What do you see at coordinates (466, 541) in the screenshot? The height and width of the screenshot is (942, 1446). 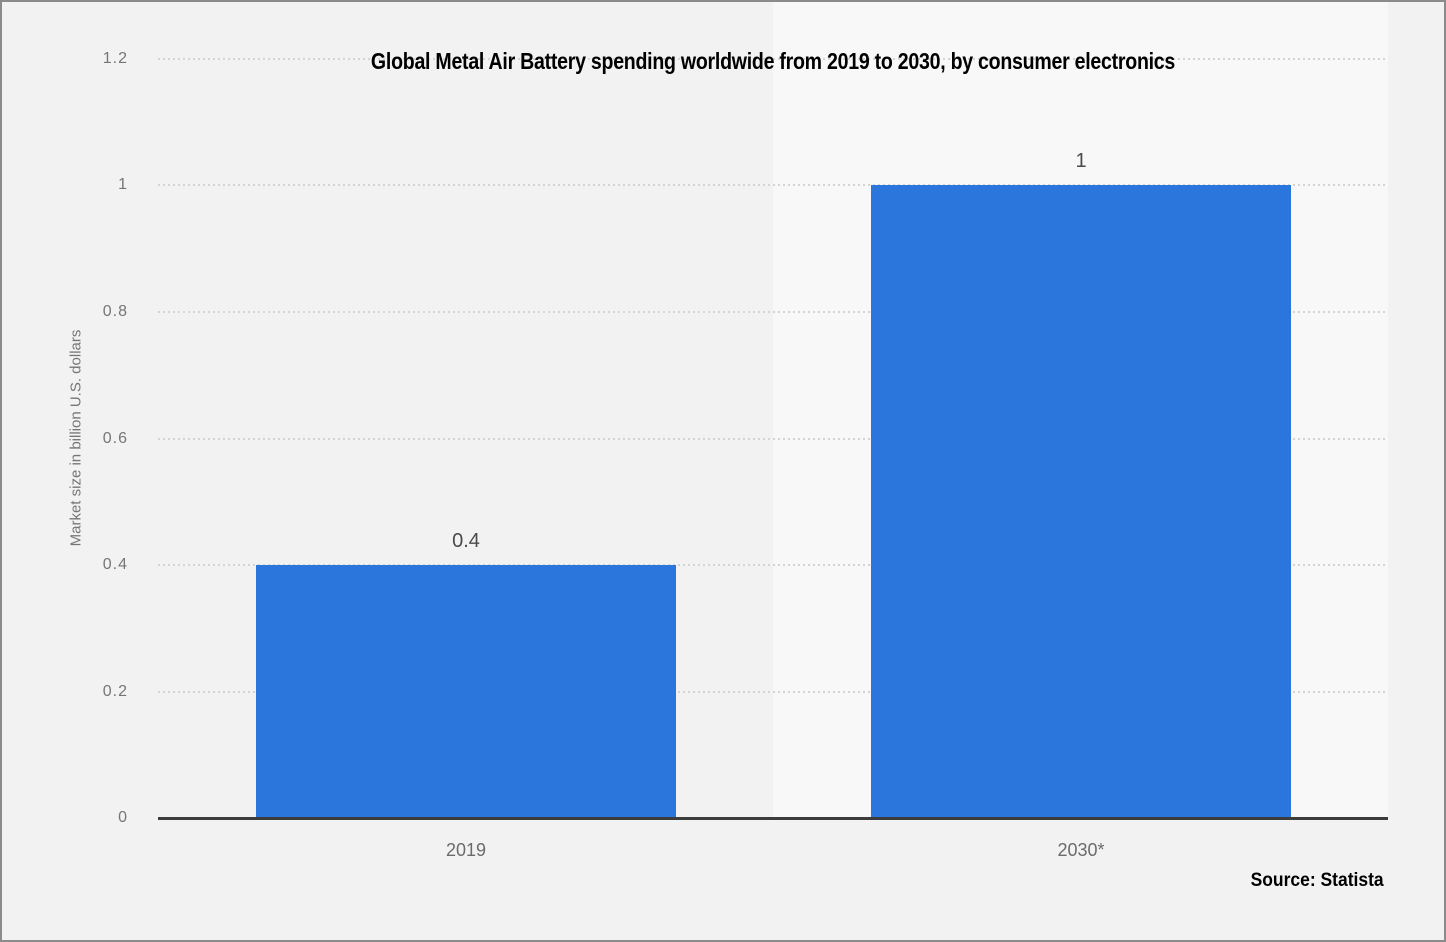 I see `value-label-2019: 0.4` at bounding box center [466, 541].